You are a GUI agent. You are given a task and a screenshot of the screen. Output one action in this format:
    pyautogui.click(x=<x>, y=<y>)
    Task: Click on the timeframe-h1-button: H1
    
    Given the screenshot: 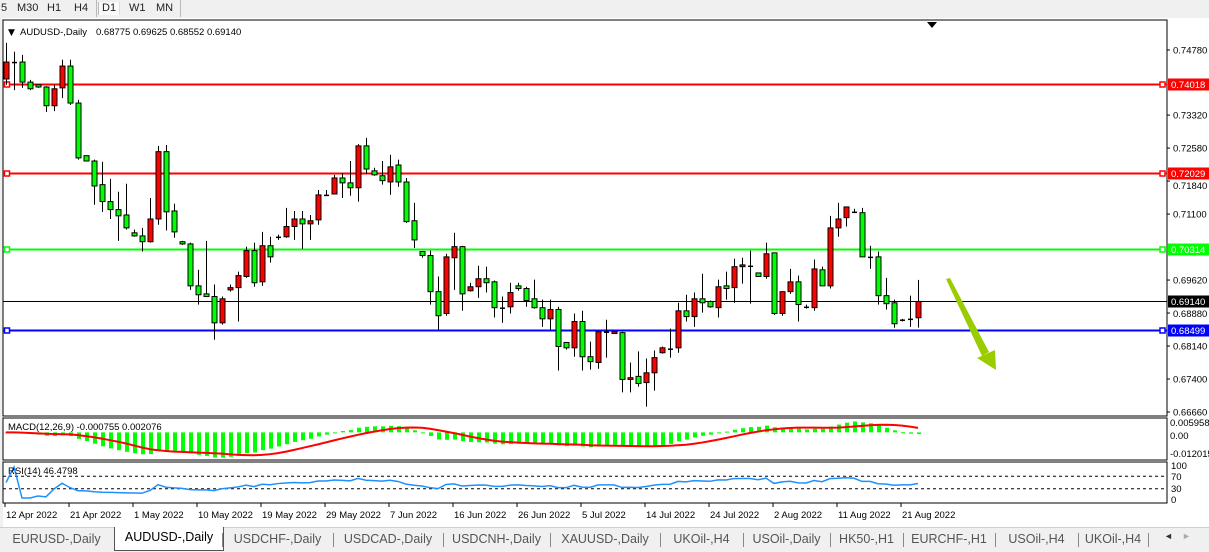 What is the action you would take?
    pyautogui.click(x=54, y=8)
    